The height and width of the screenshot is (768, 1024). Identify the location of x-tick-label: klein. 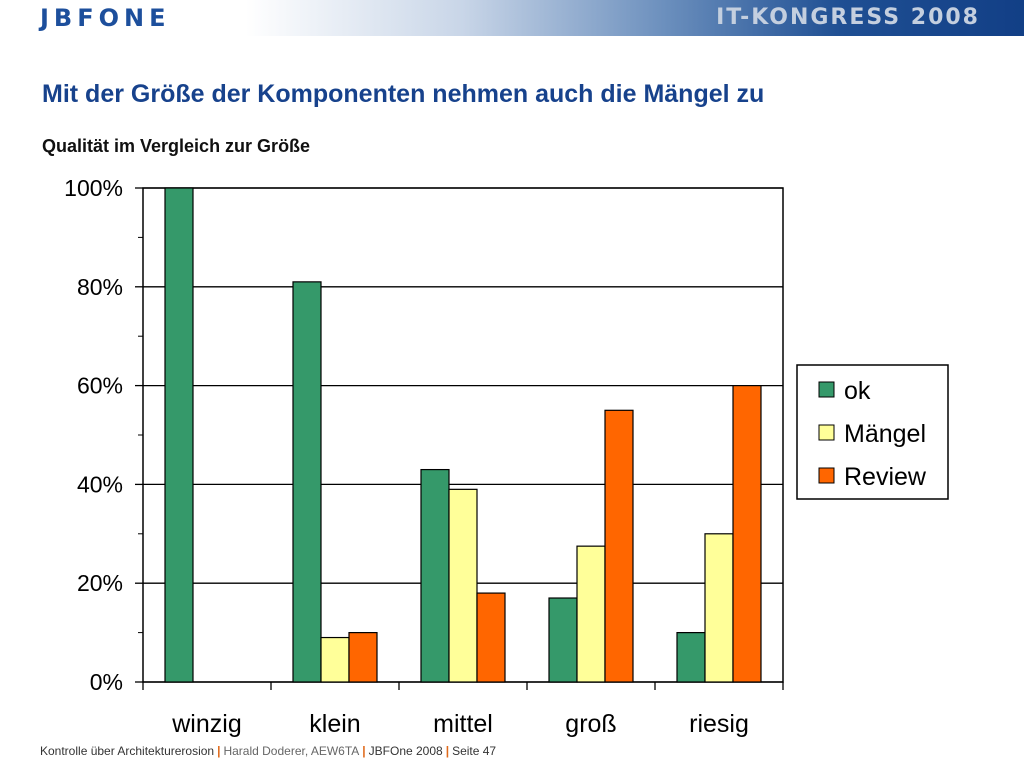
(334, 724).